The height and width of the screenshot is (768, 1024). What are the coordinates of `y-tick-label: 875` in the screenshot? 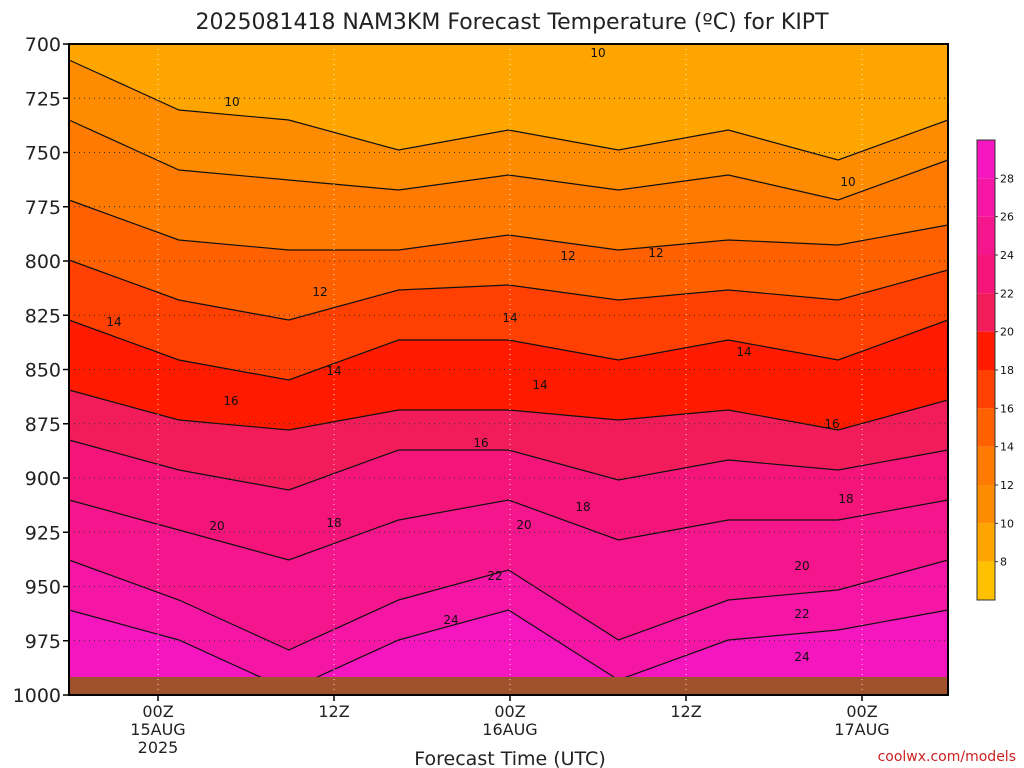 It's located at (43, 425).